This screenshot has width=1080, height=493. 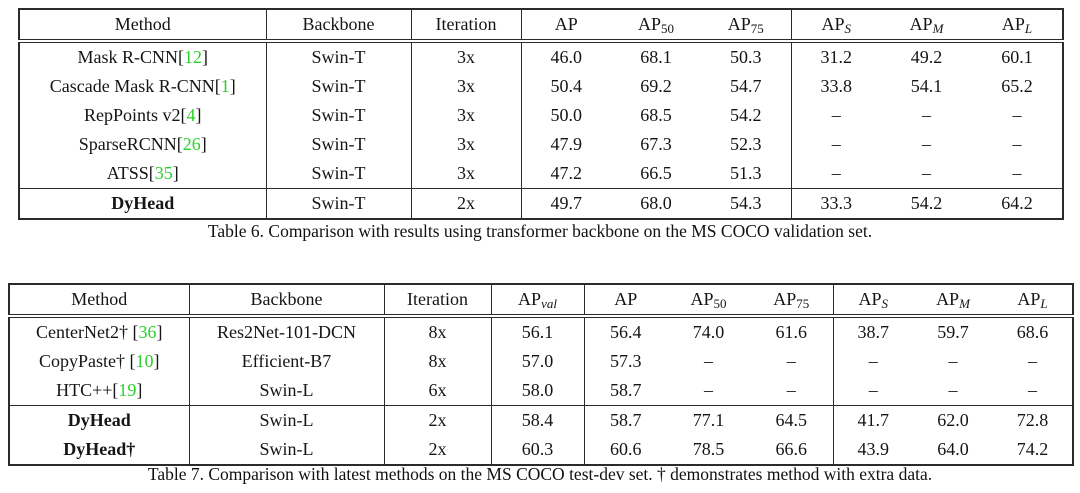 What do you see at coordinates (791, 332) in the screenshot?
I see `value-cell: 61.6` at bounding box center [791, 332].